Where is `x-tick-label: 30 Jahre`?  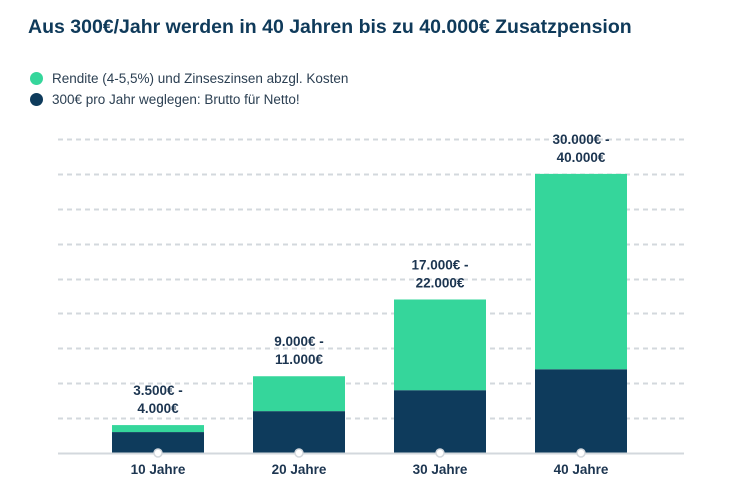 x-tick-label: 30 Jahre is located at coordinates (440, 469).